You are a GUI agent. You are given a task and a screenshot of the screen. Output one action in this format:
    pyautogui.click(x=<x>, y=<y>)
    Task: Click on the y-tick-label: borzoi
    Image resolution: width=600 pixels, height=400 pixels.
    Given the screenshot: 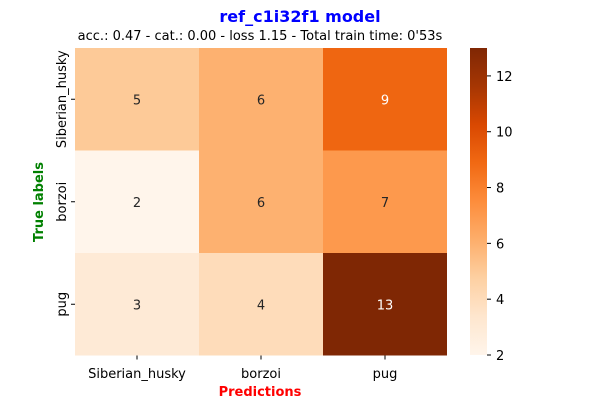 What is the action you would take?
    pyautogui.click(x=62, y=202)
    